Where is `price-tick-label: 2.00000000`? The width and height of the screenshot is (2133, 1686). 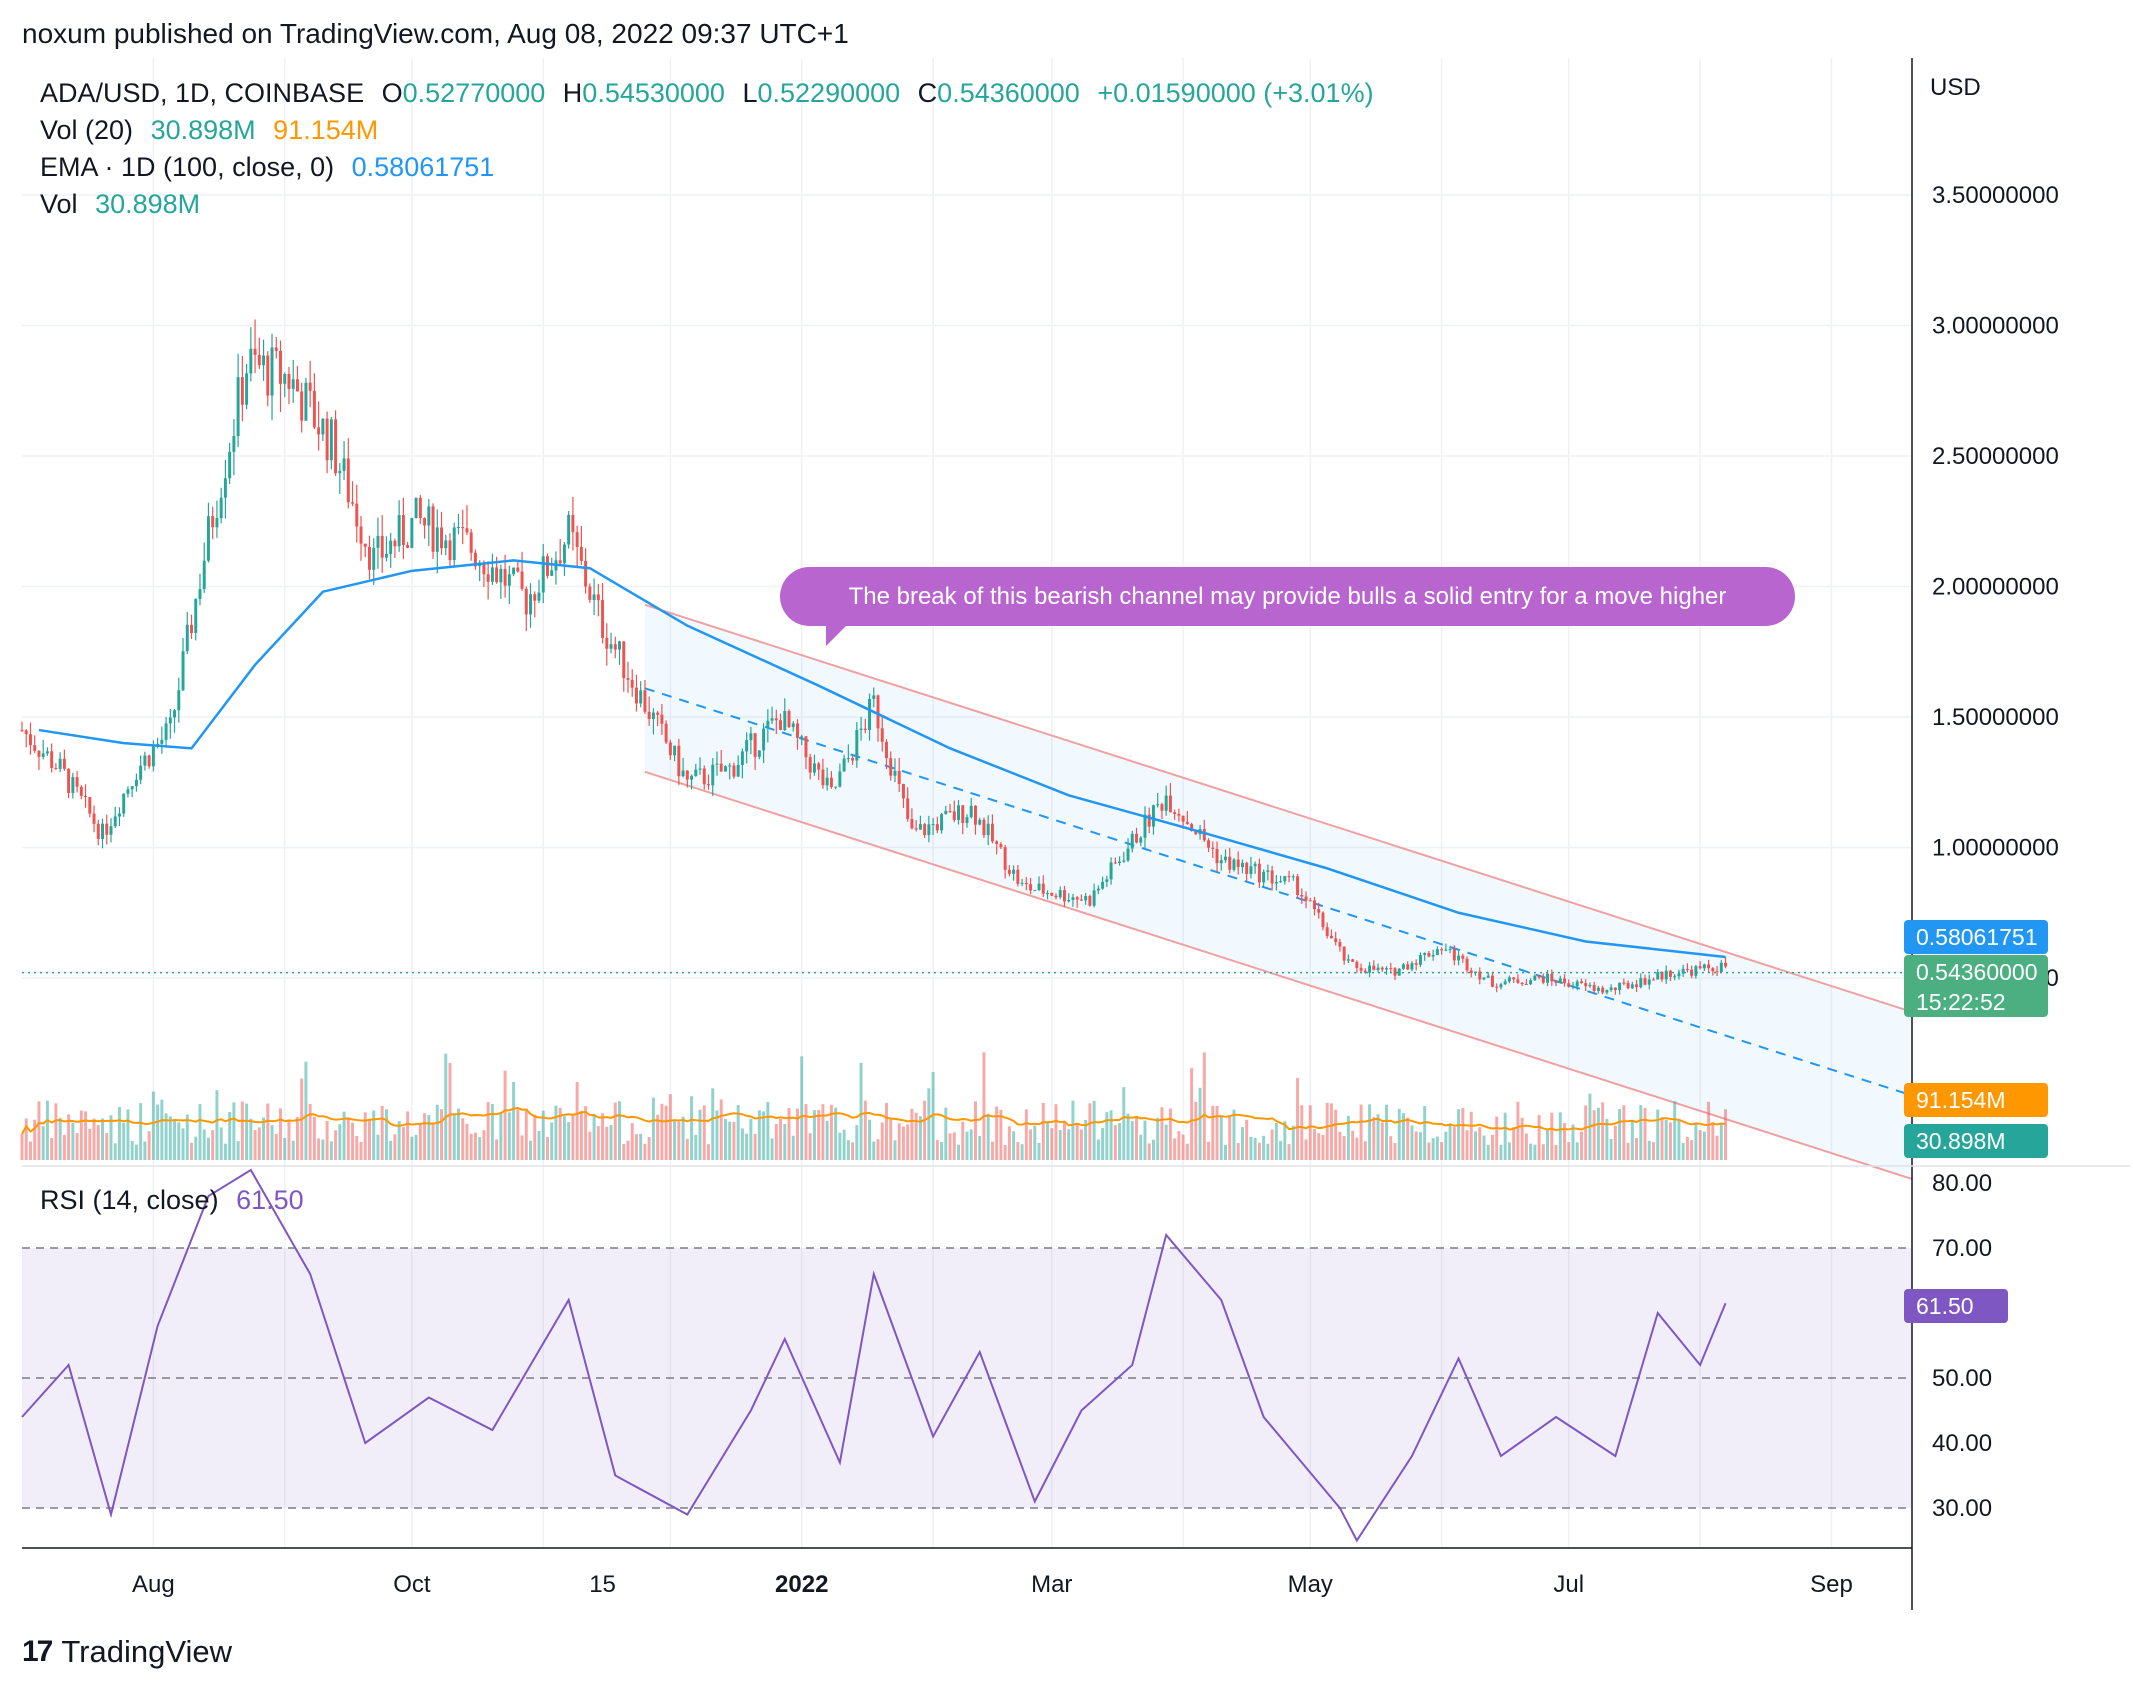
price-tick-label: 2.00000000 is located at coordinates (1995, 587).